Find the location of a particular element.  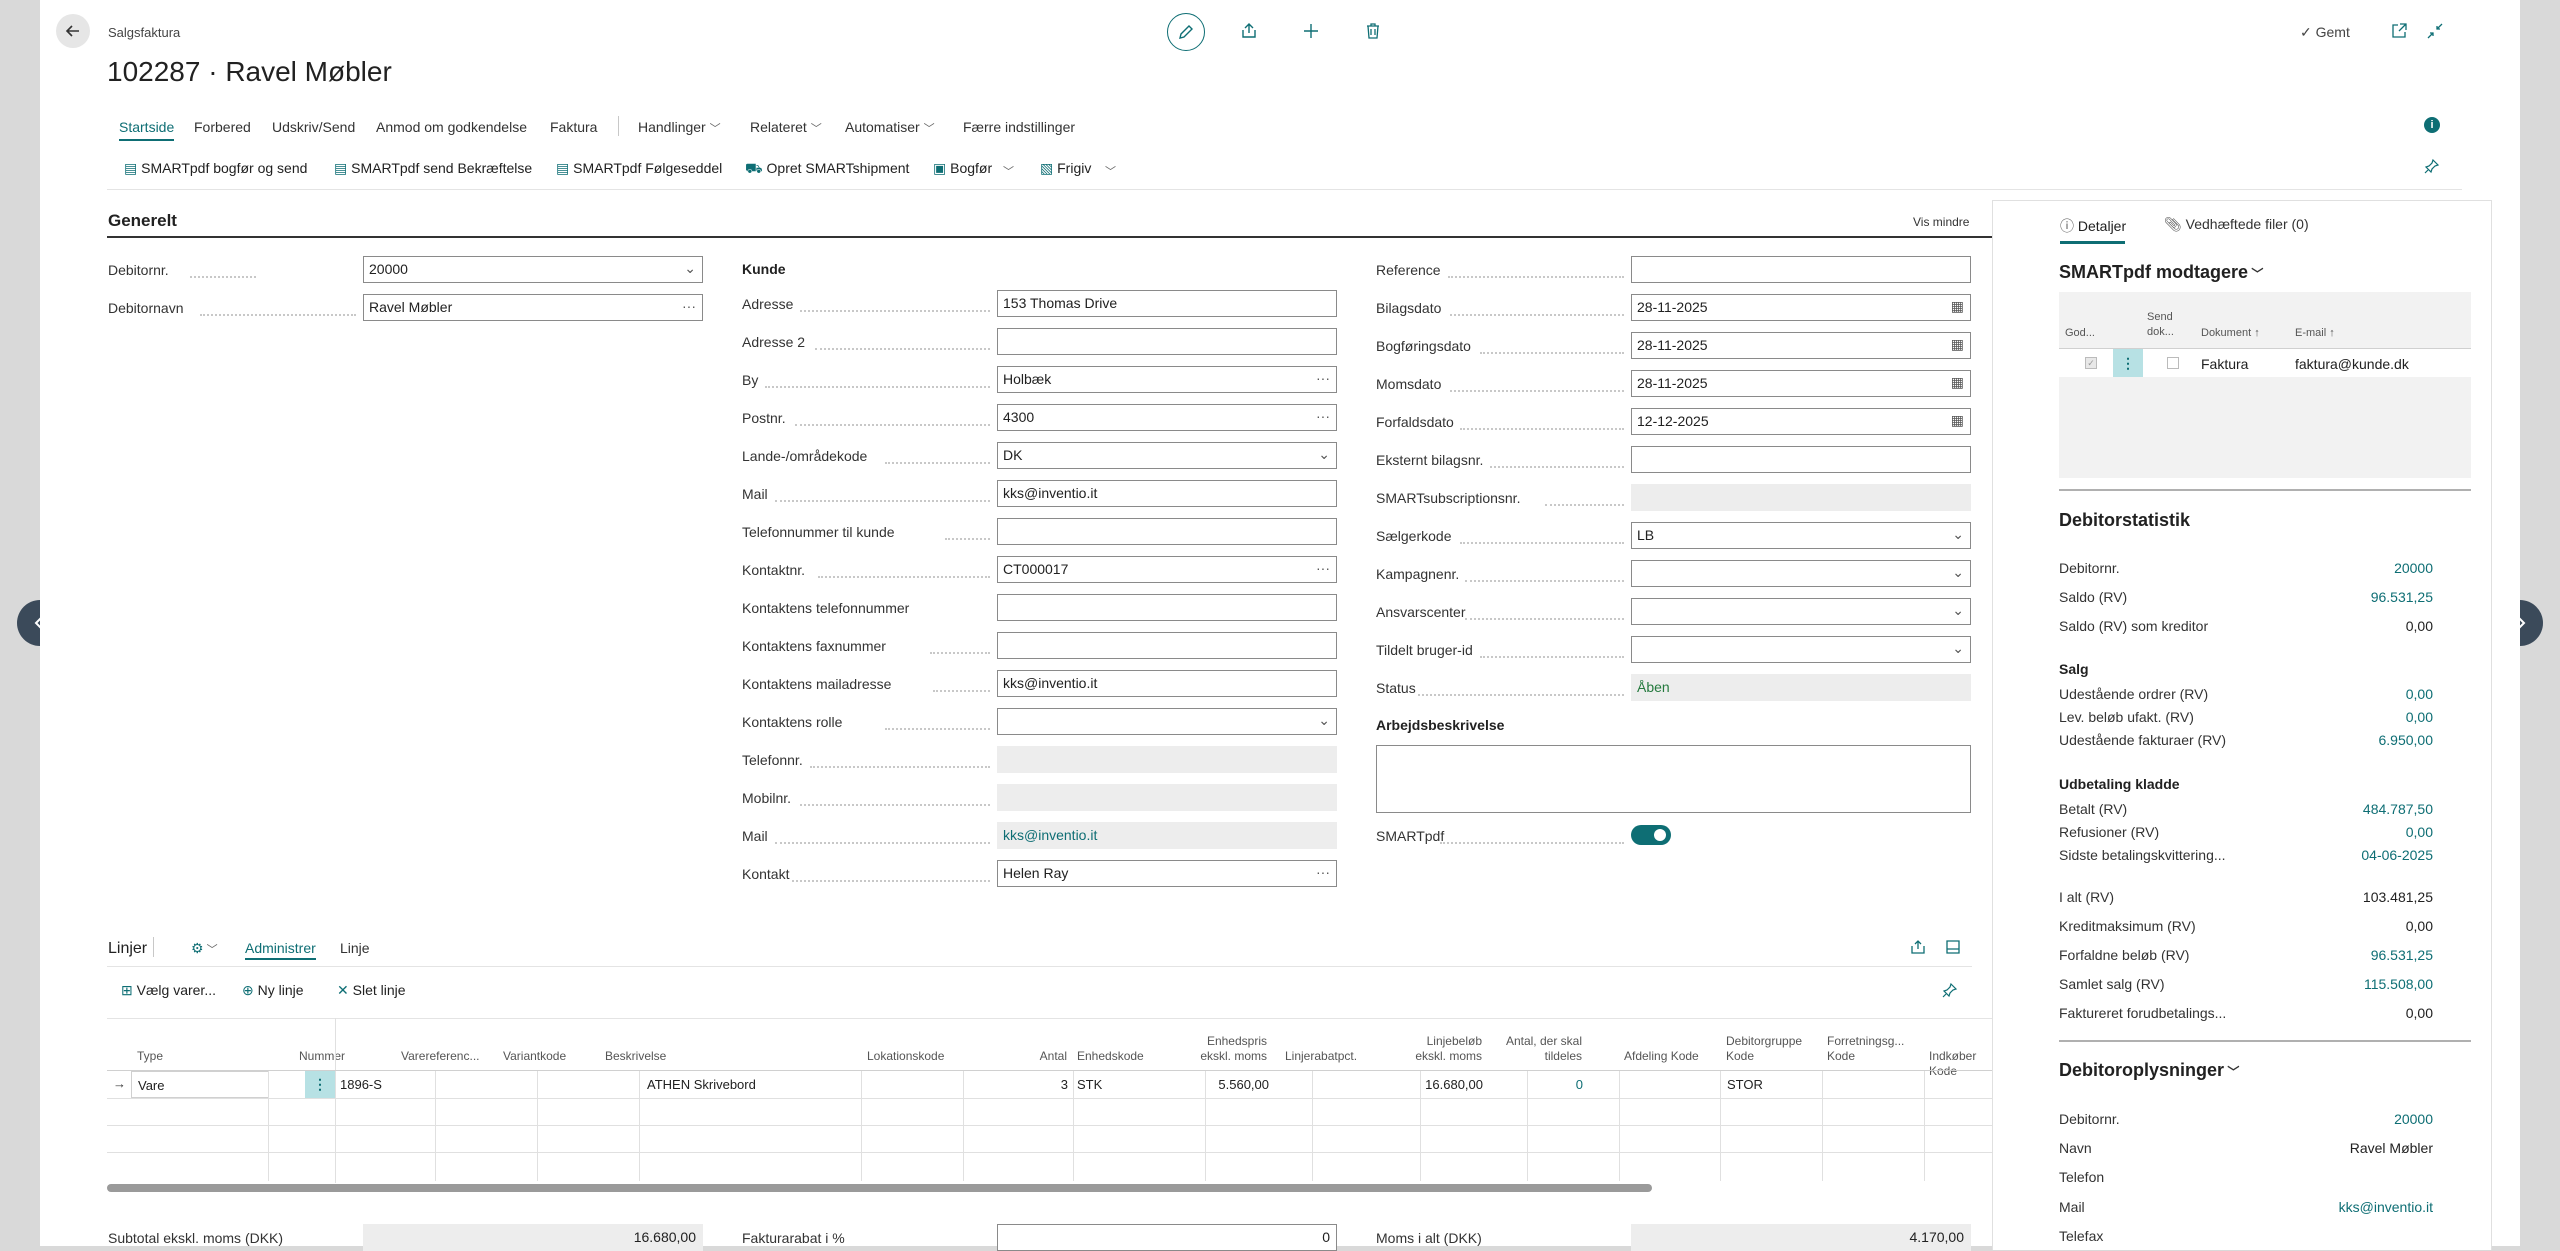

col-variantkode: Variantkode is located at coordinates (535, 1056).